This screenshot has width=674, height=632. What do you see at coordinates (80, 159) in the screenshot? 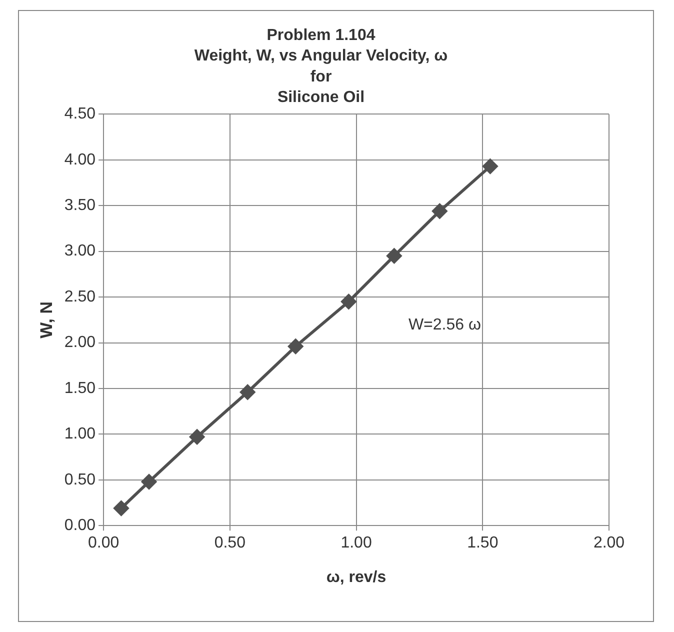
I see `y-tick-label: 4.00` at bounding box center [80, 159].